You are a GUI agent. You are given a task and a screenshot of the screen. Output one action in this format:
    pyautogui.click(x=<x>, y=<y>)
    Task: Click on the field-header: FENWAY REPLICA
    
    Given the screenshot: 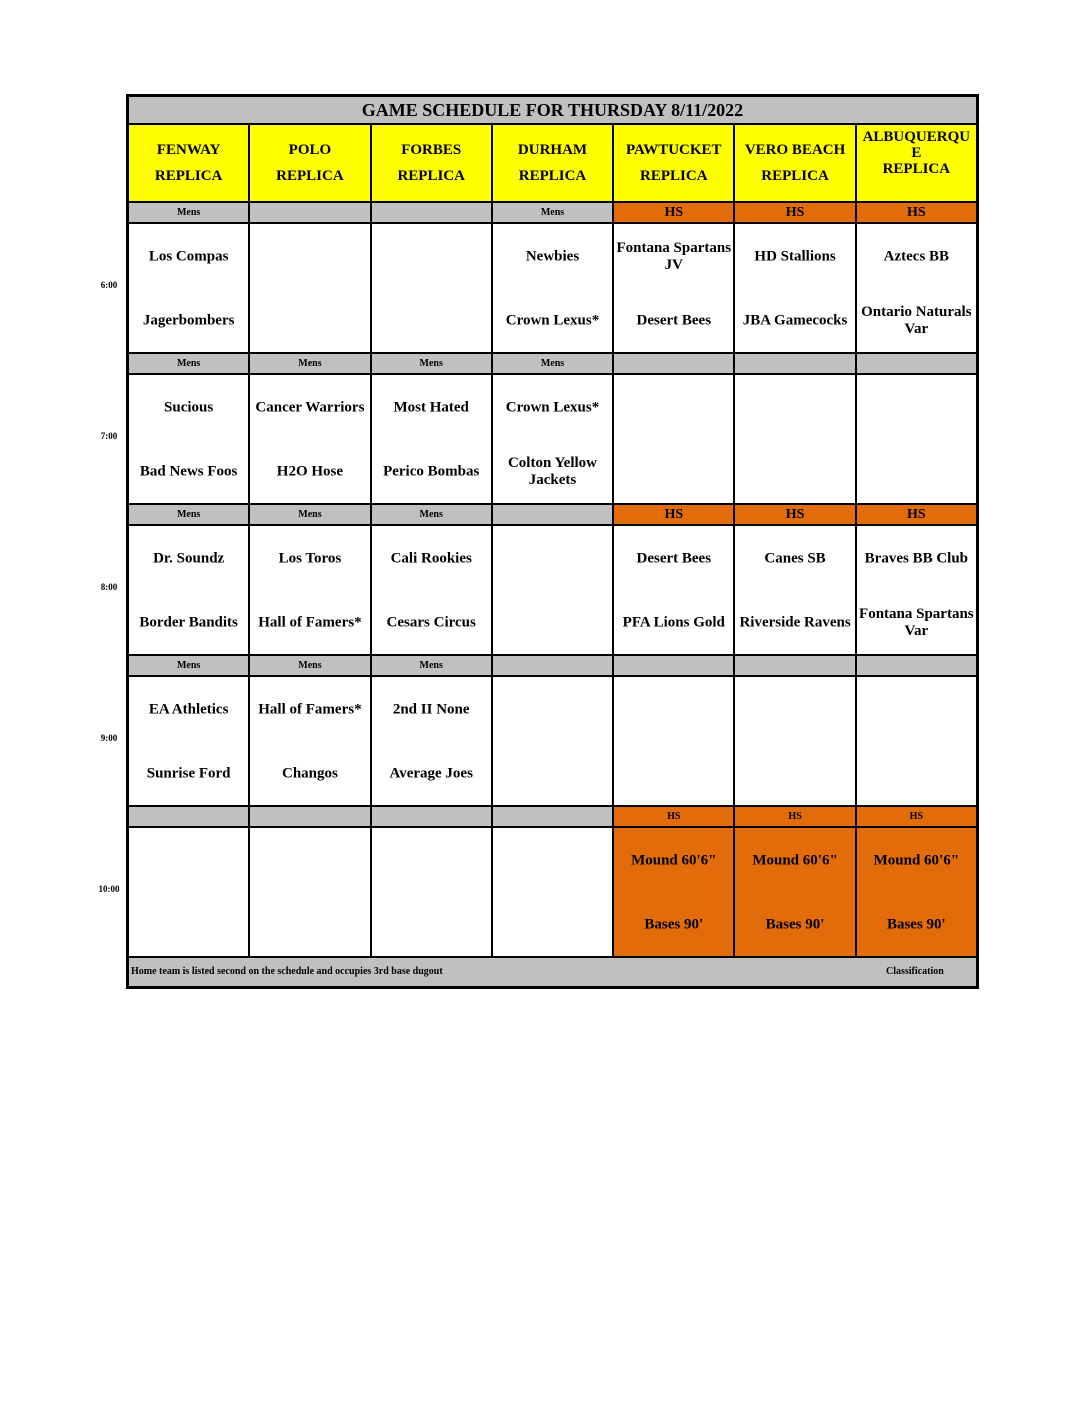 What is the action you would take?
    pyautogui.click(x=189, y=163)
    